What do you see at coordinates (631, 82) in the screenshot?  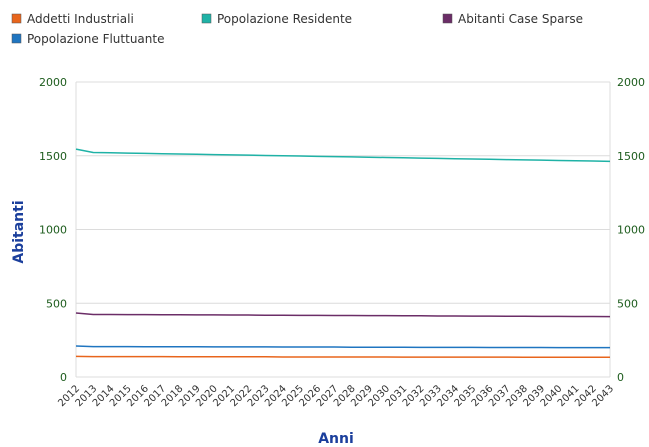 I see `y-tick-label-right: 2000` at bounding box center [631, 82].